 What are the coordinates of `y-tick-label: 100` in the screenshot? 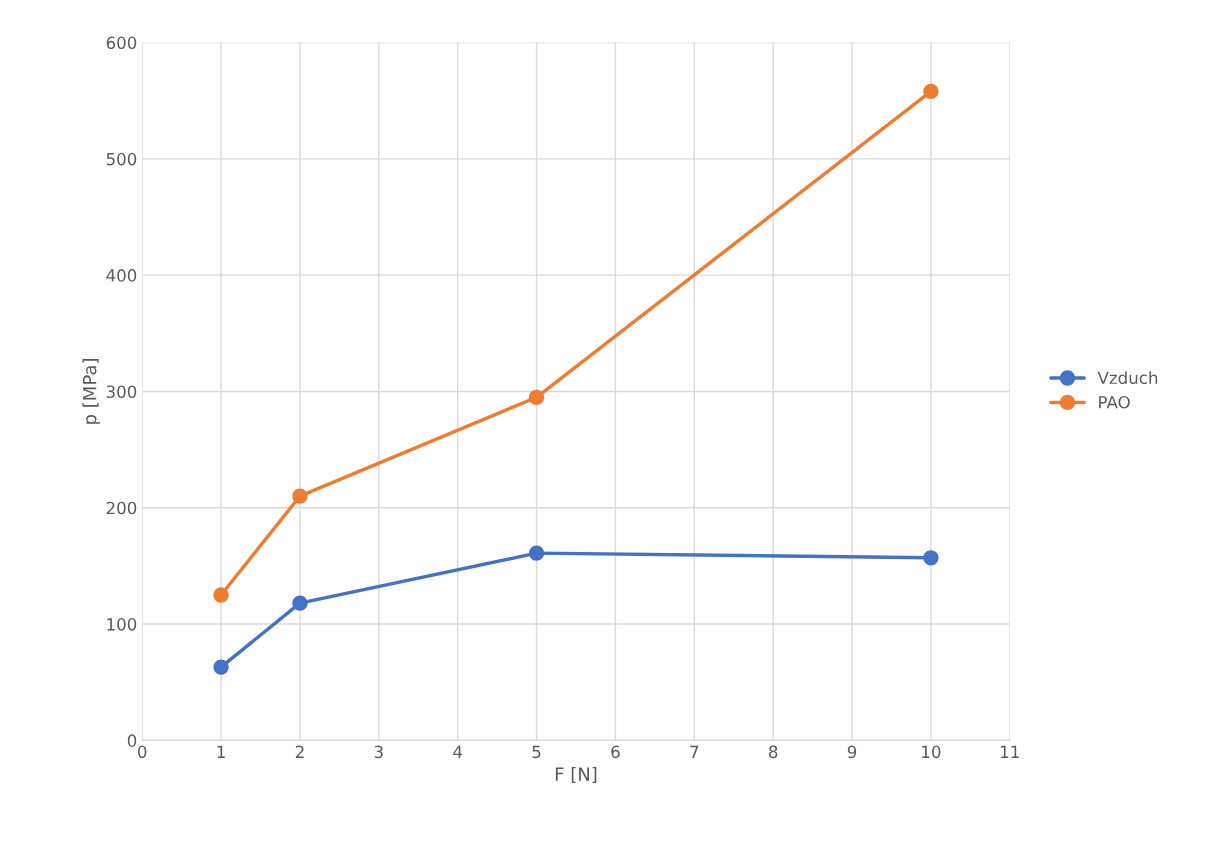 It's located at (122, 624).